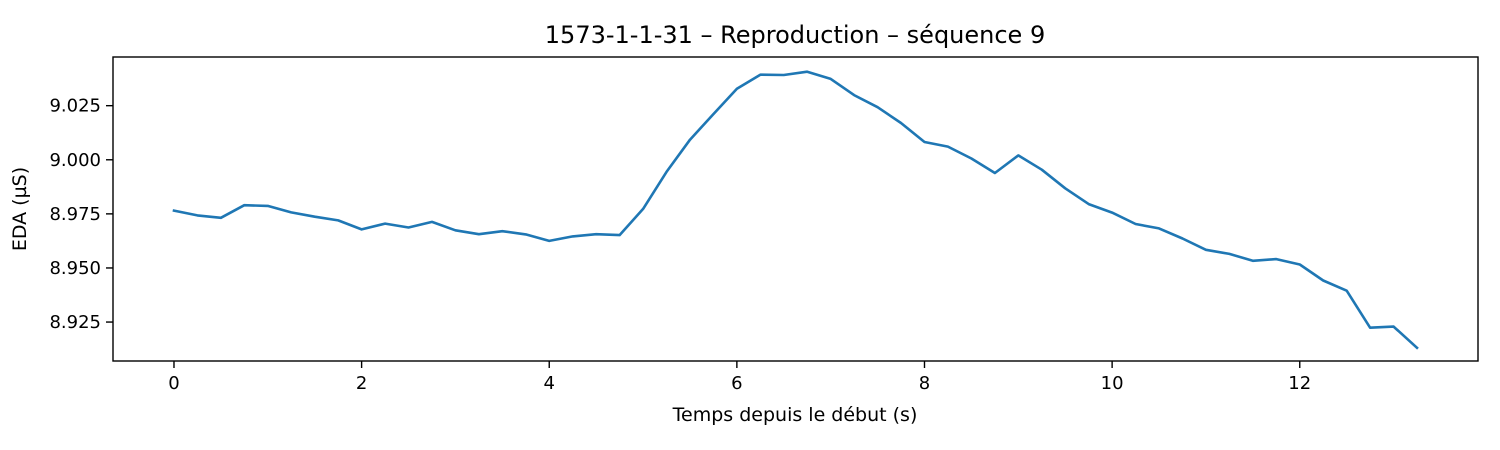  I want to click on y-tick-label: 9.000, so click(75, 160).